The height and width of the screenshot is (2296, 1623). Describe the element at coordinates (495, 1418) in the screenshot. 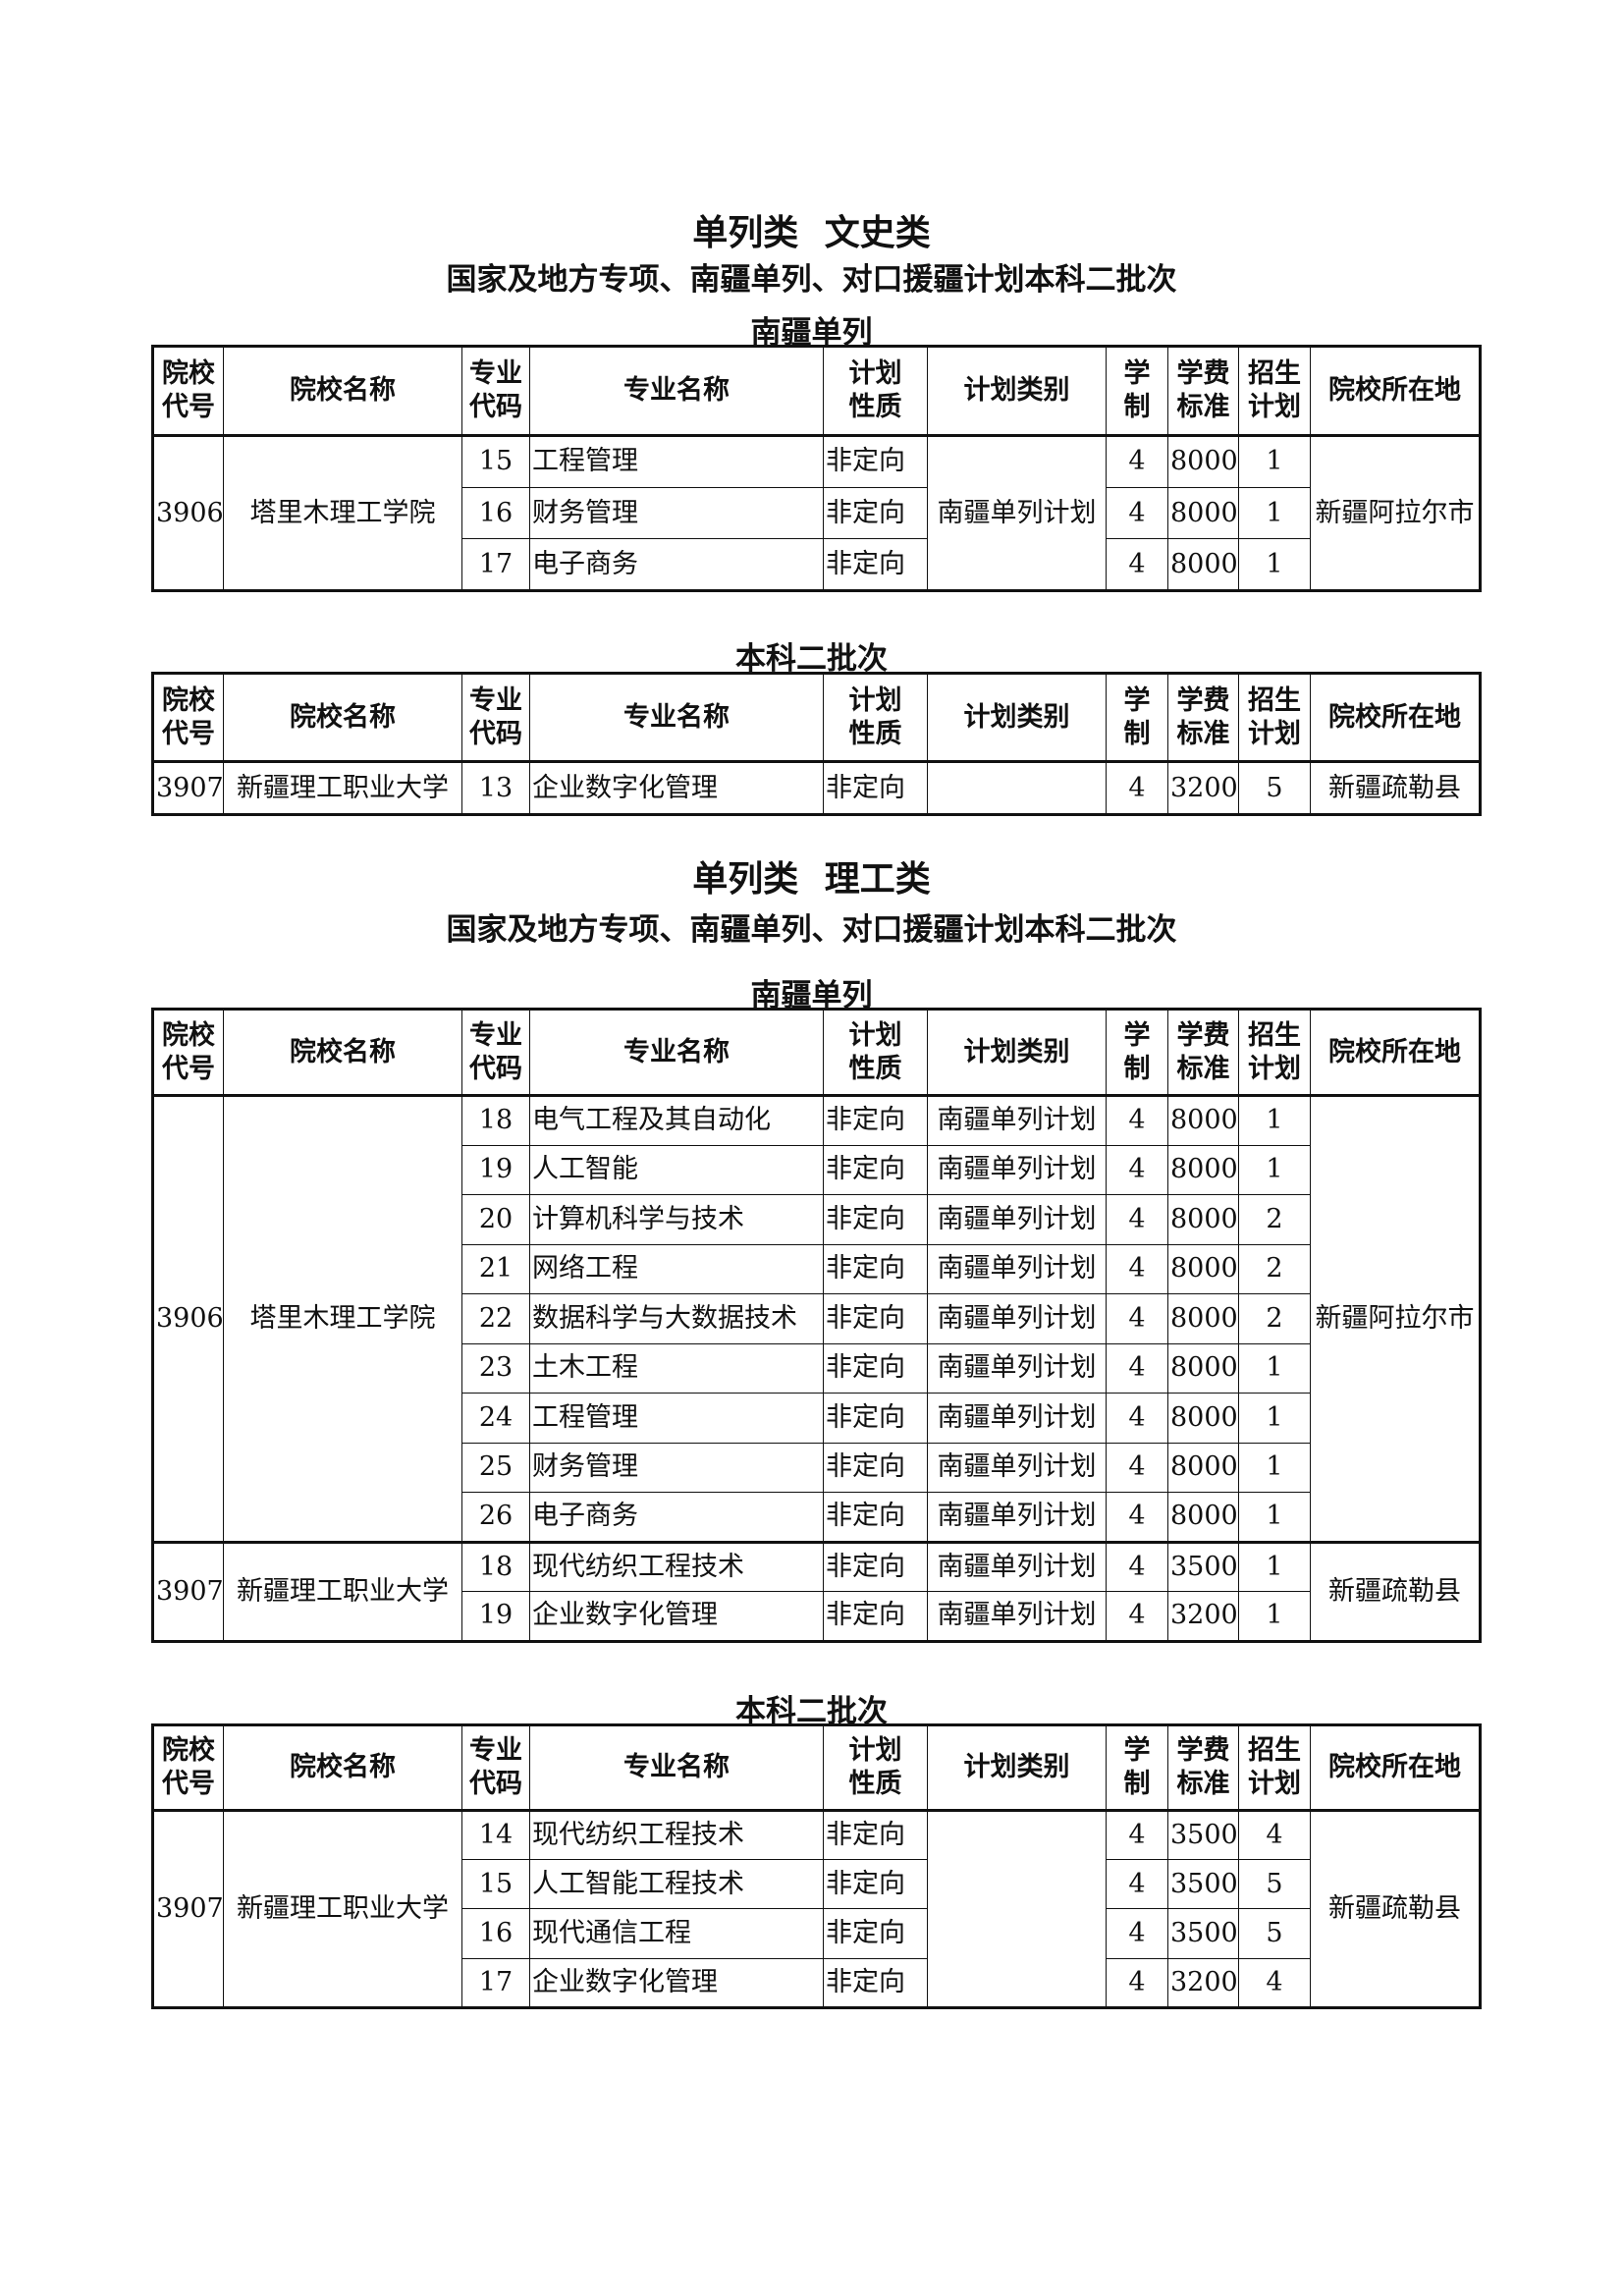

I see `major-code: 24` at that location.